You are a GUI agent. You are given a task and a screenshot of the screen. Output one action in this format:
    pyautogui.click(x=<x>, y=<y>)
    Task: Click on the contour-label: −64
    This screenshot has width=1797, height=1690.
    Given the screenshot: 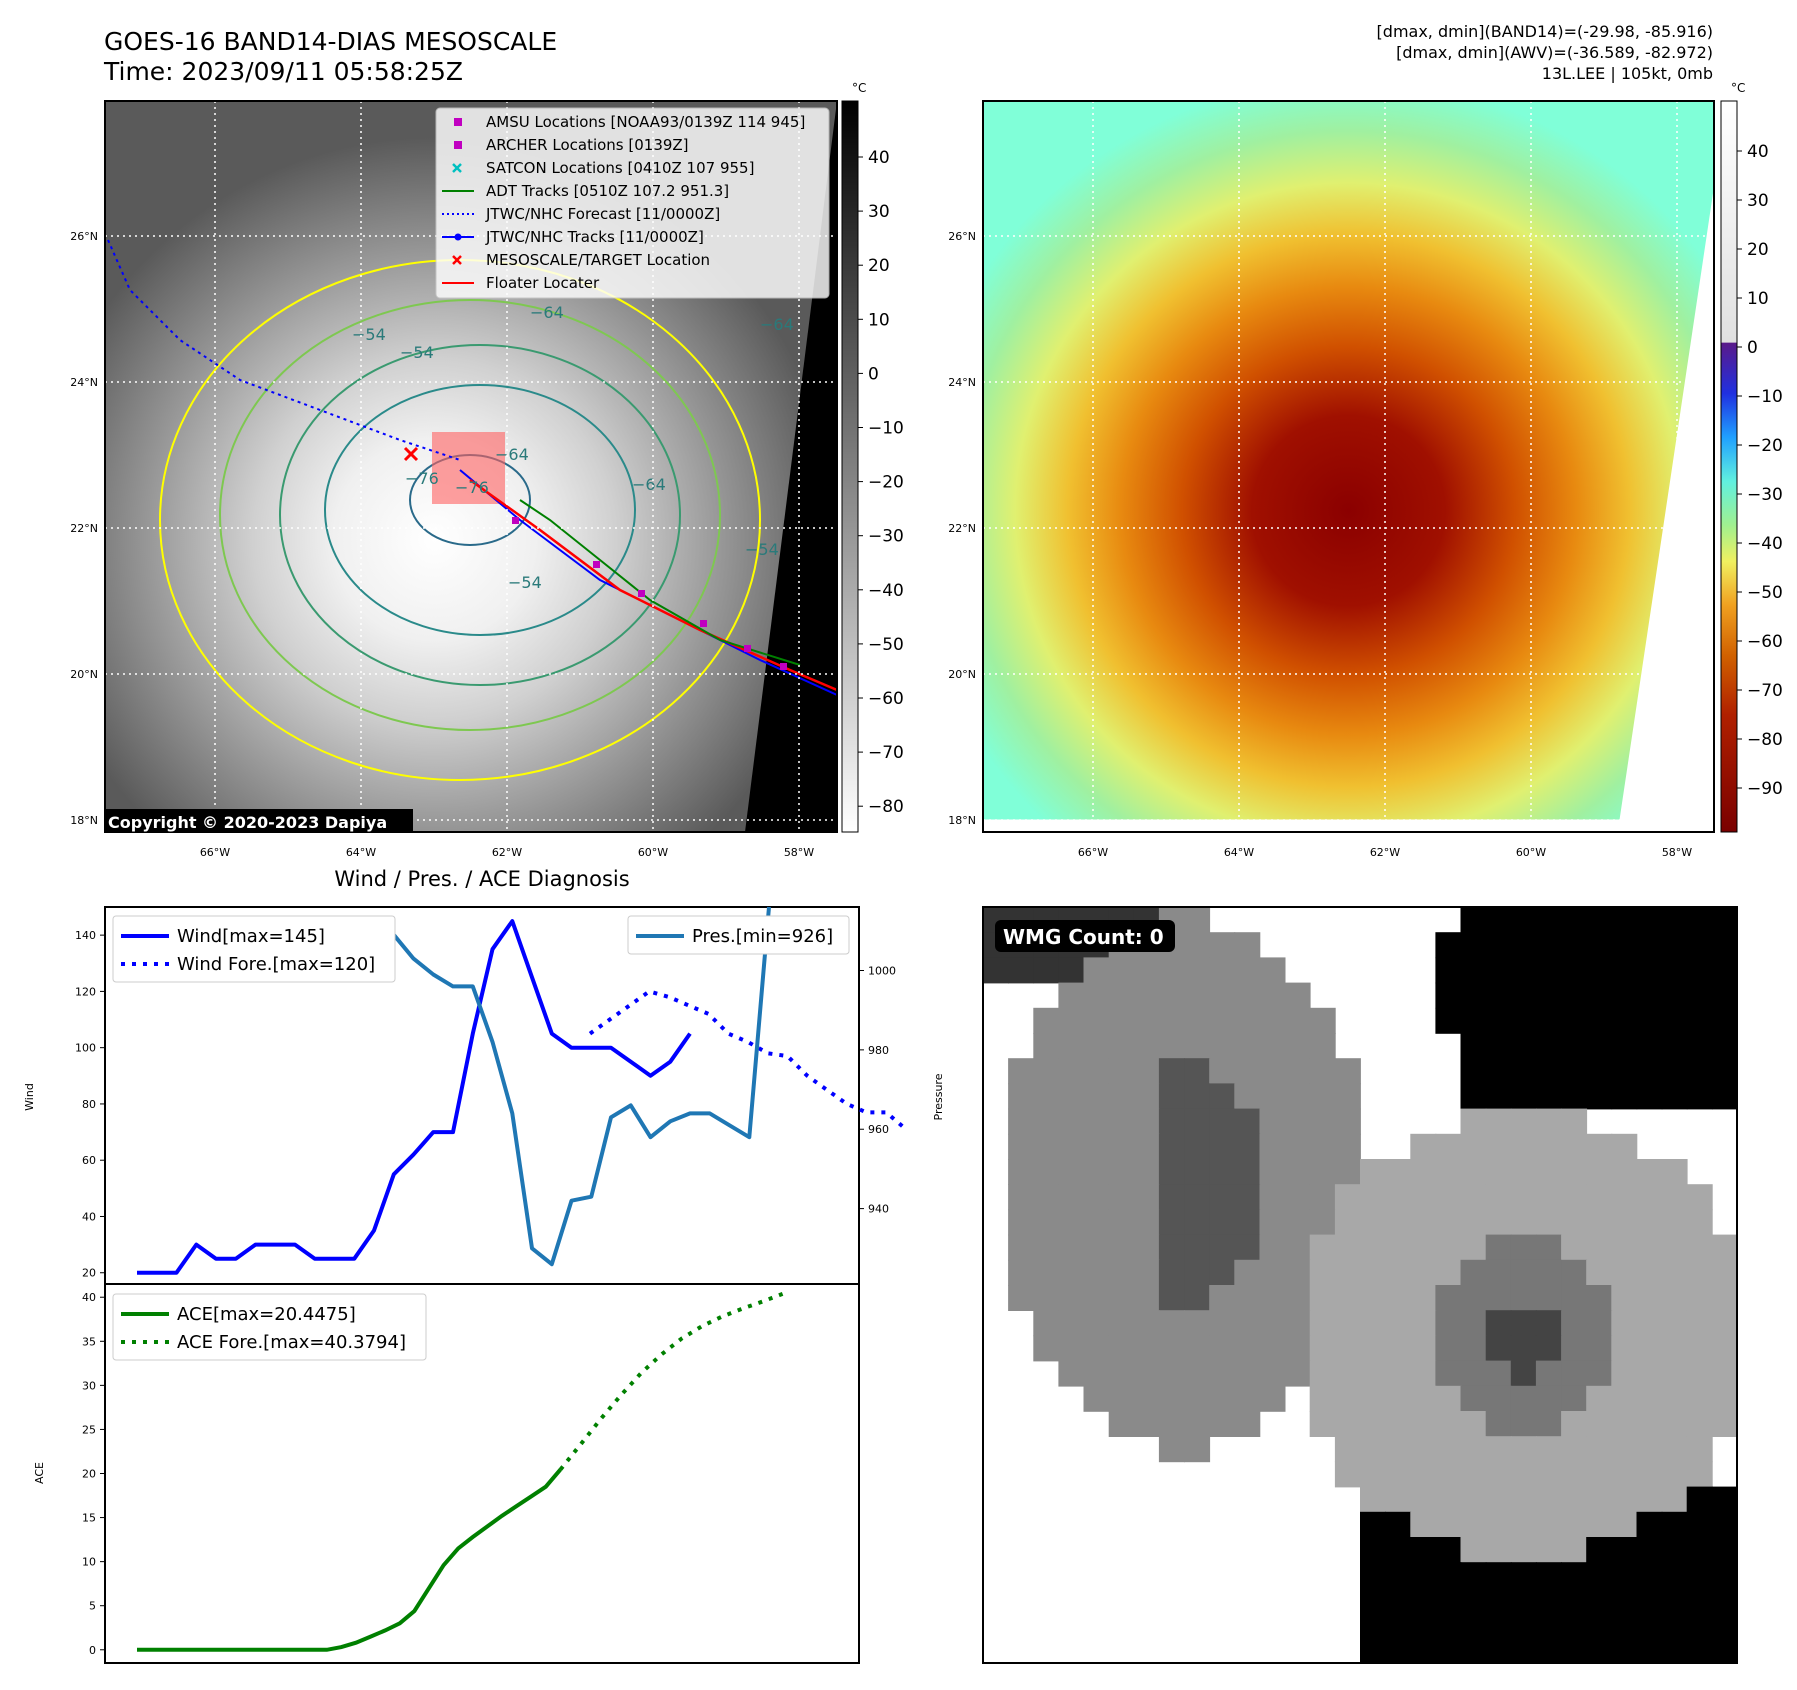 What is the action you would take?
    pyautogui.click(x=512, y=454)
    